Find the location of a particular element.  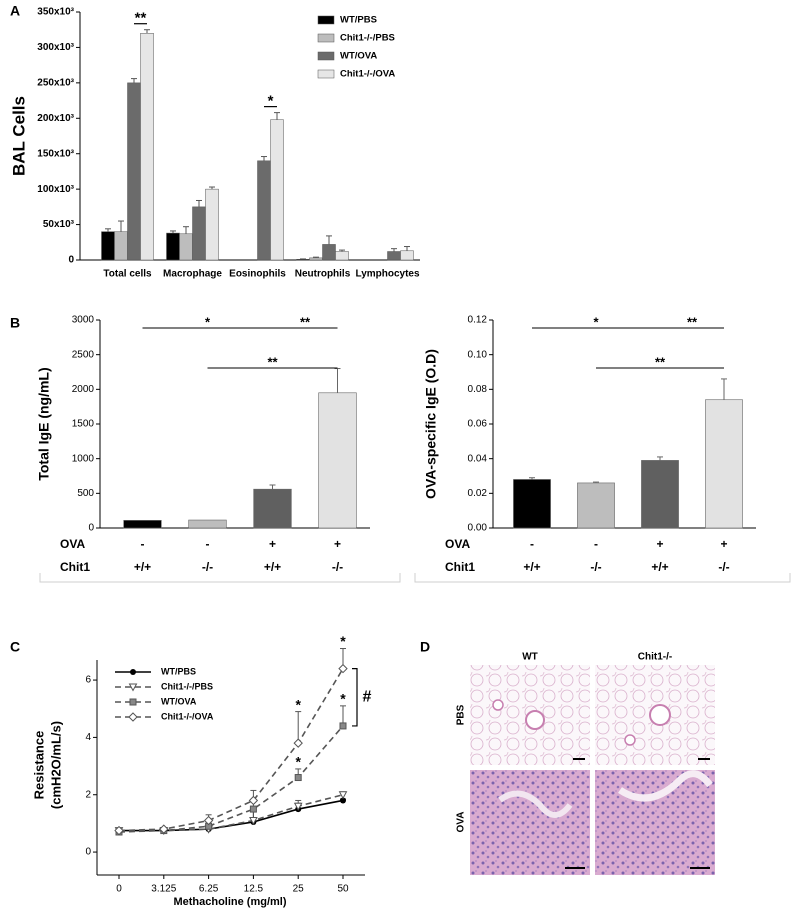

x-tick-label: 25 is located at coordinates (299, 889).